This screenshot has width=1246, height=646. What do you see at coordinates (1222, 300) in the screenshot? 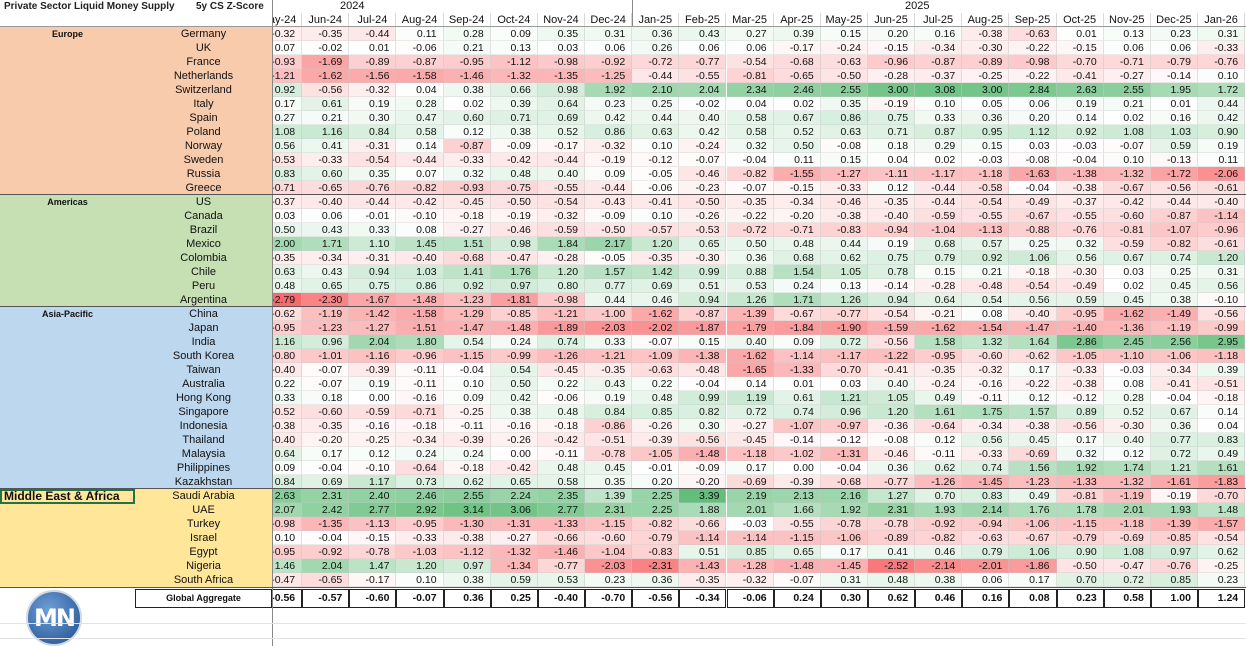
I see `value-cell: -0.10` at bounding box center [1222, 300].